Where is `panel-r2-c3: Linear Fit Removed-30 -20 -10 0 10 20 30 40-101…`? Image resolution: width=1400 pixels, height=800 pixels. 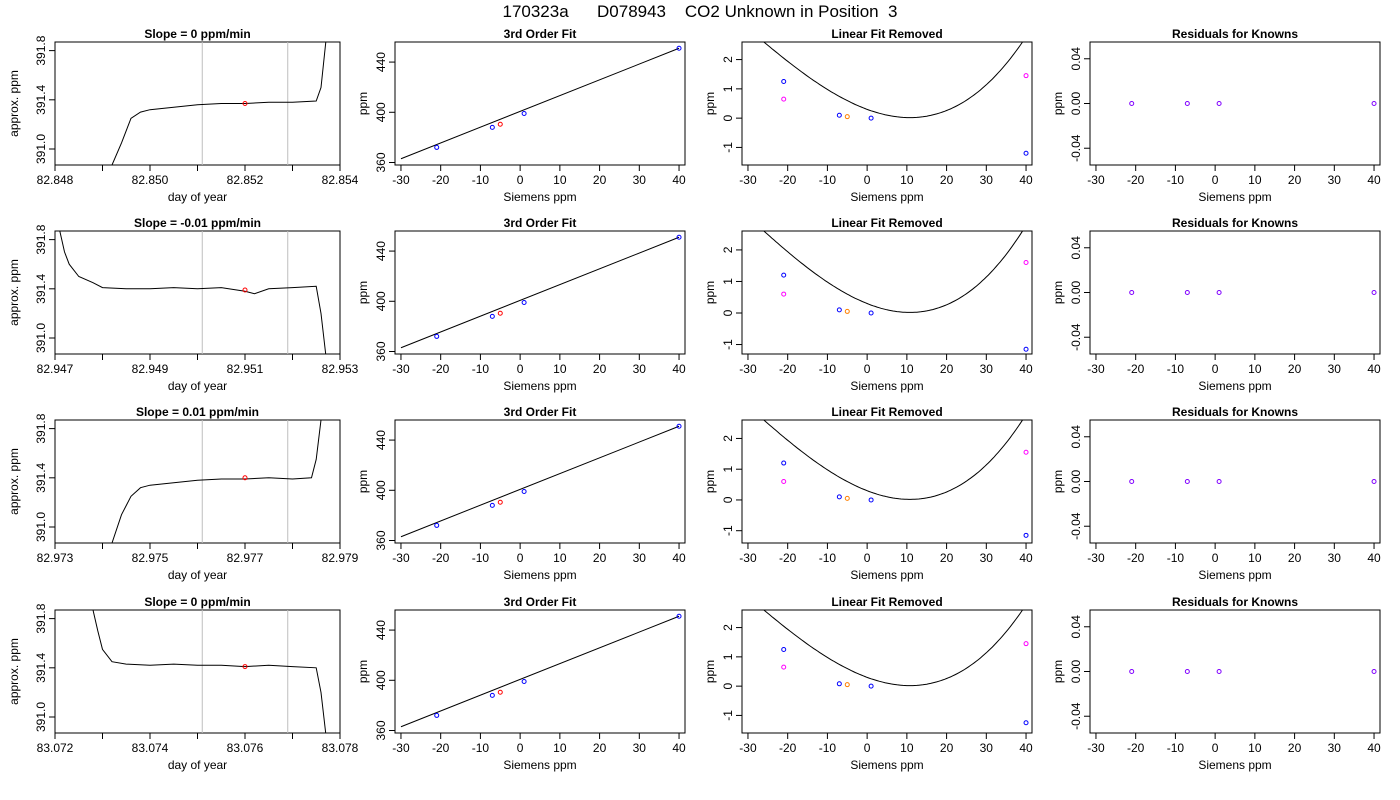
panel-r2-c3: Linear Fit Removed-30 -20 -10 0 10 20 30 40-101… is located at coordinates (868, 304).